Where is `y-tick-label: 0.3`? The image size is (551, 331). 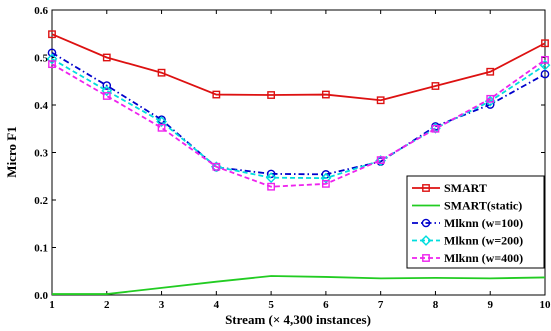
y-tick-label: 0.3 is located at coordinates (41, 154).